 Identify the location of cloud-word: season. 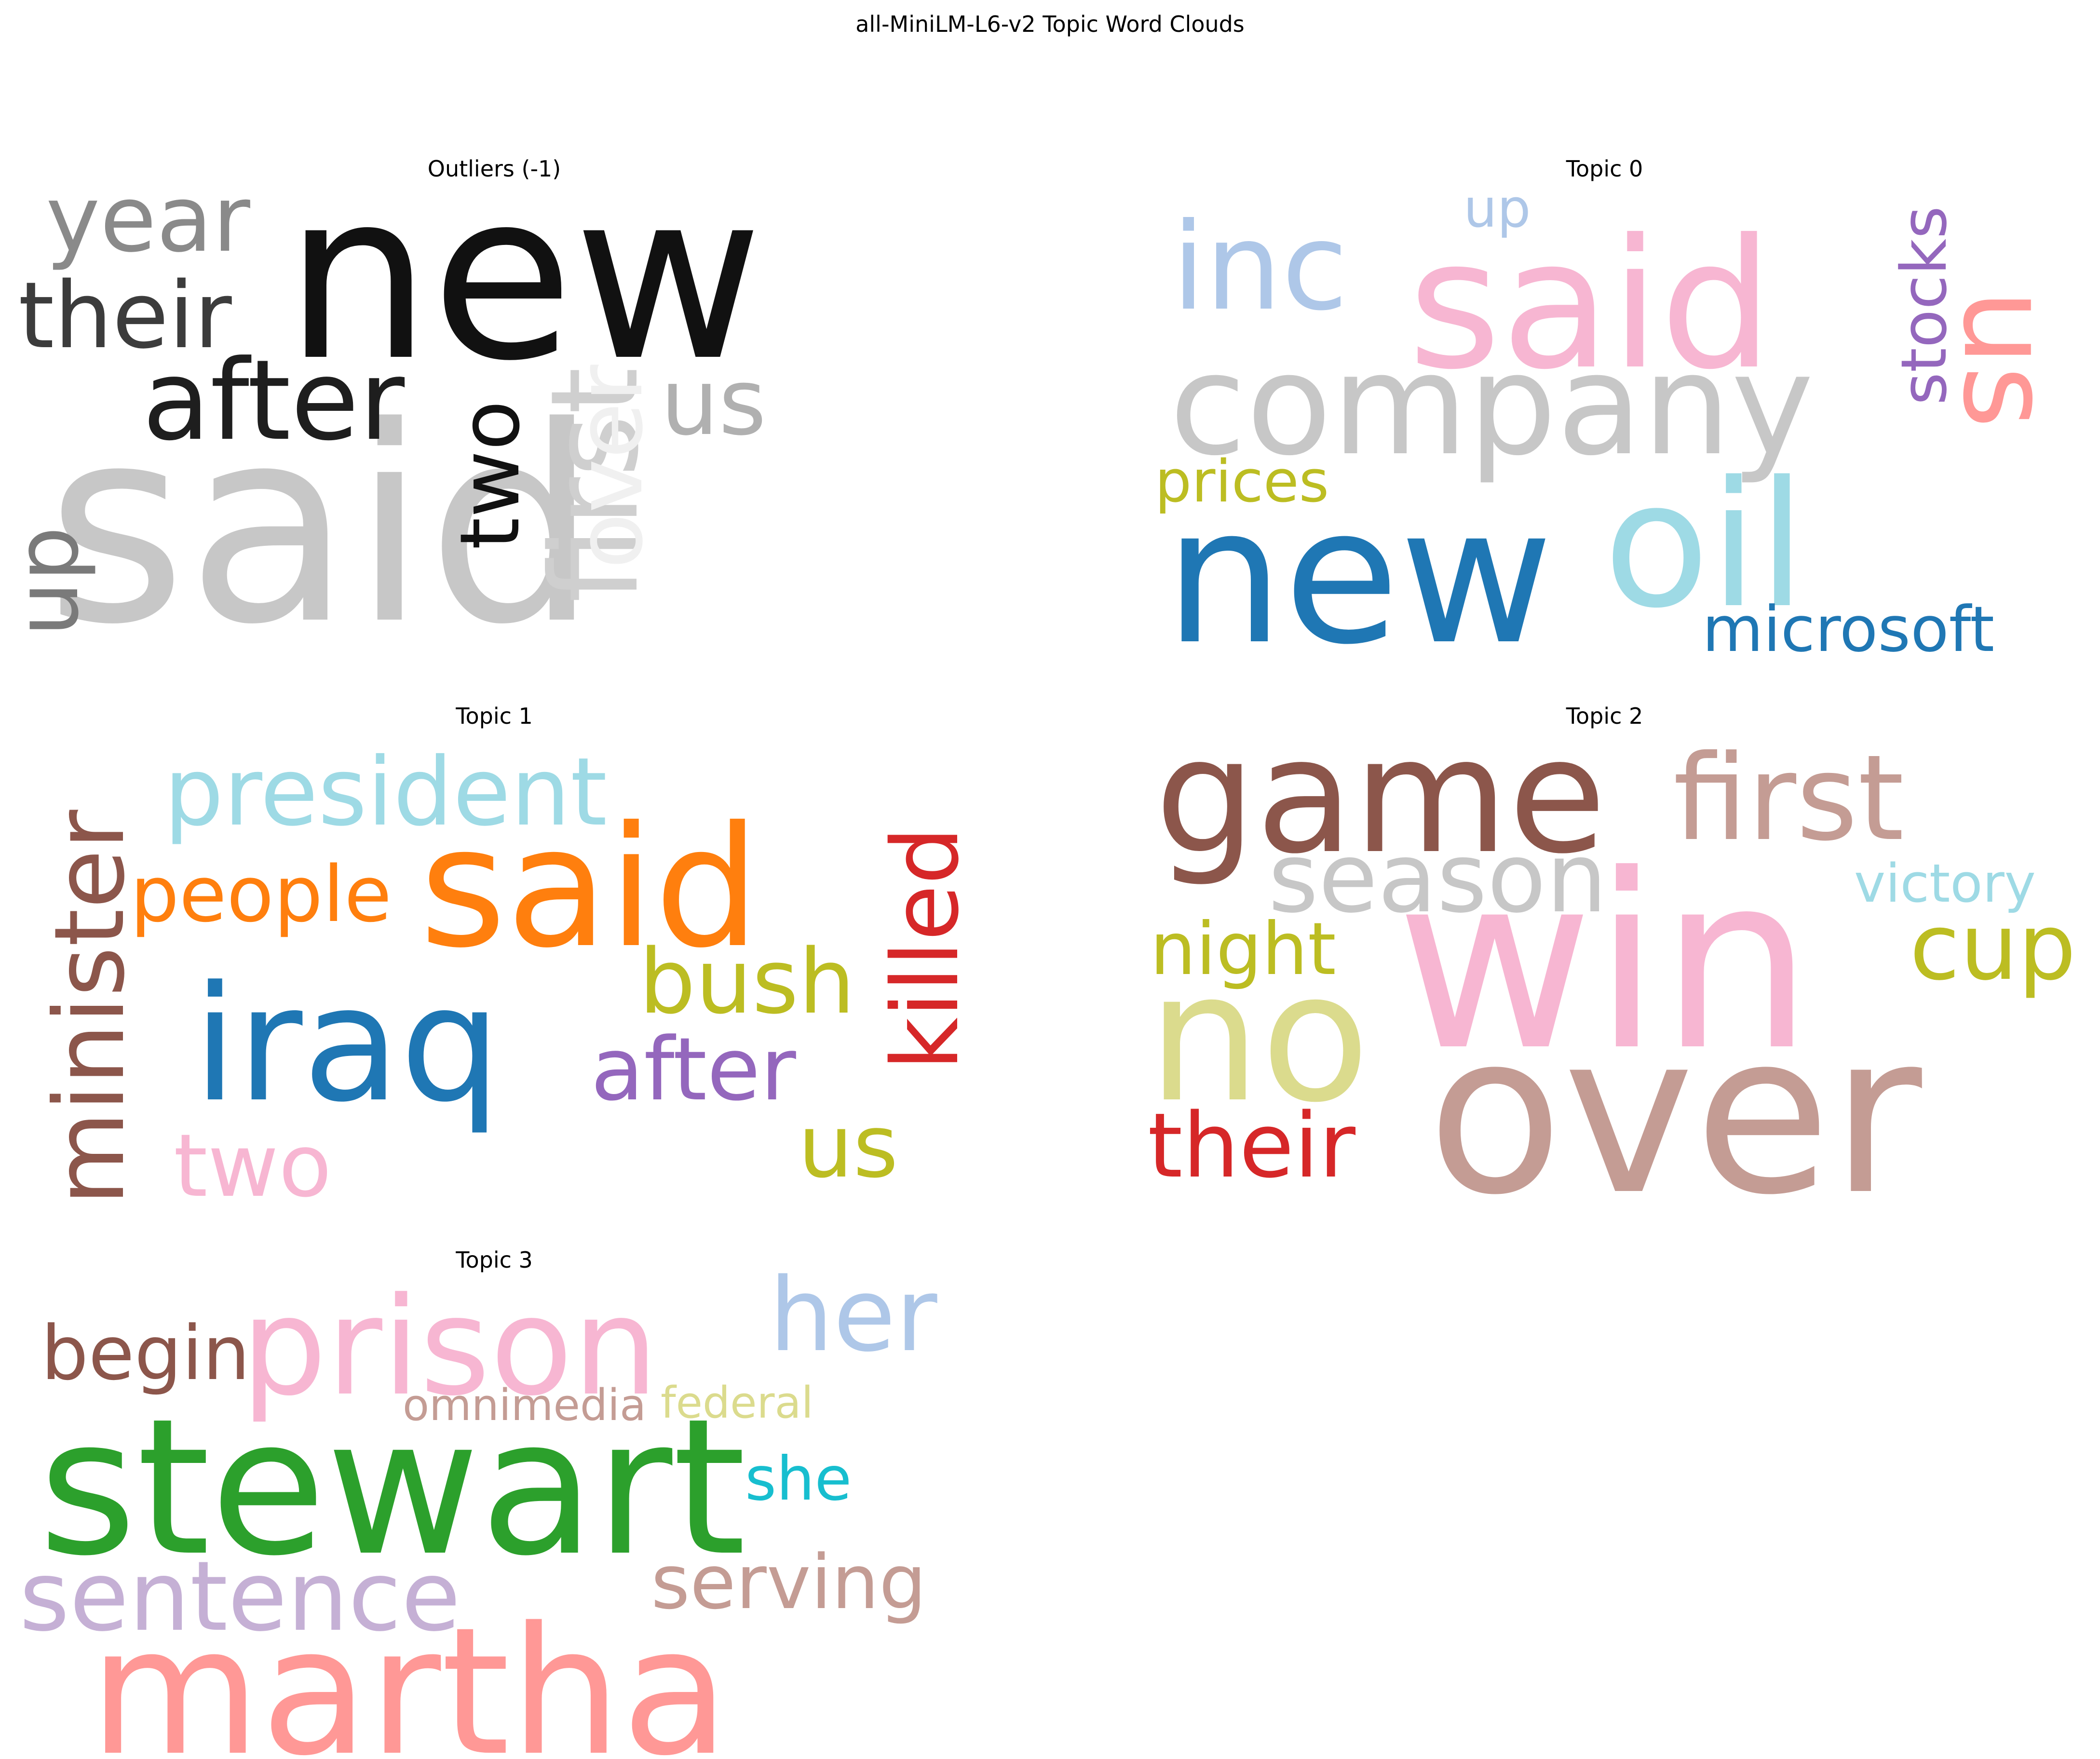
(1438, 878).